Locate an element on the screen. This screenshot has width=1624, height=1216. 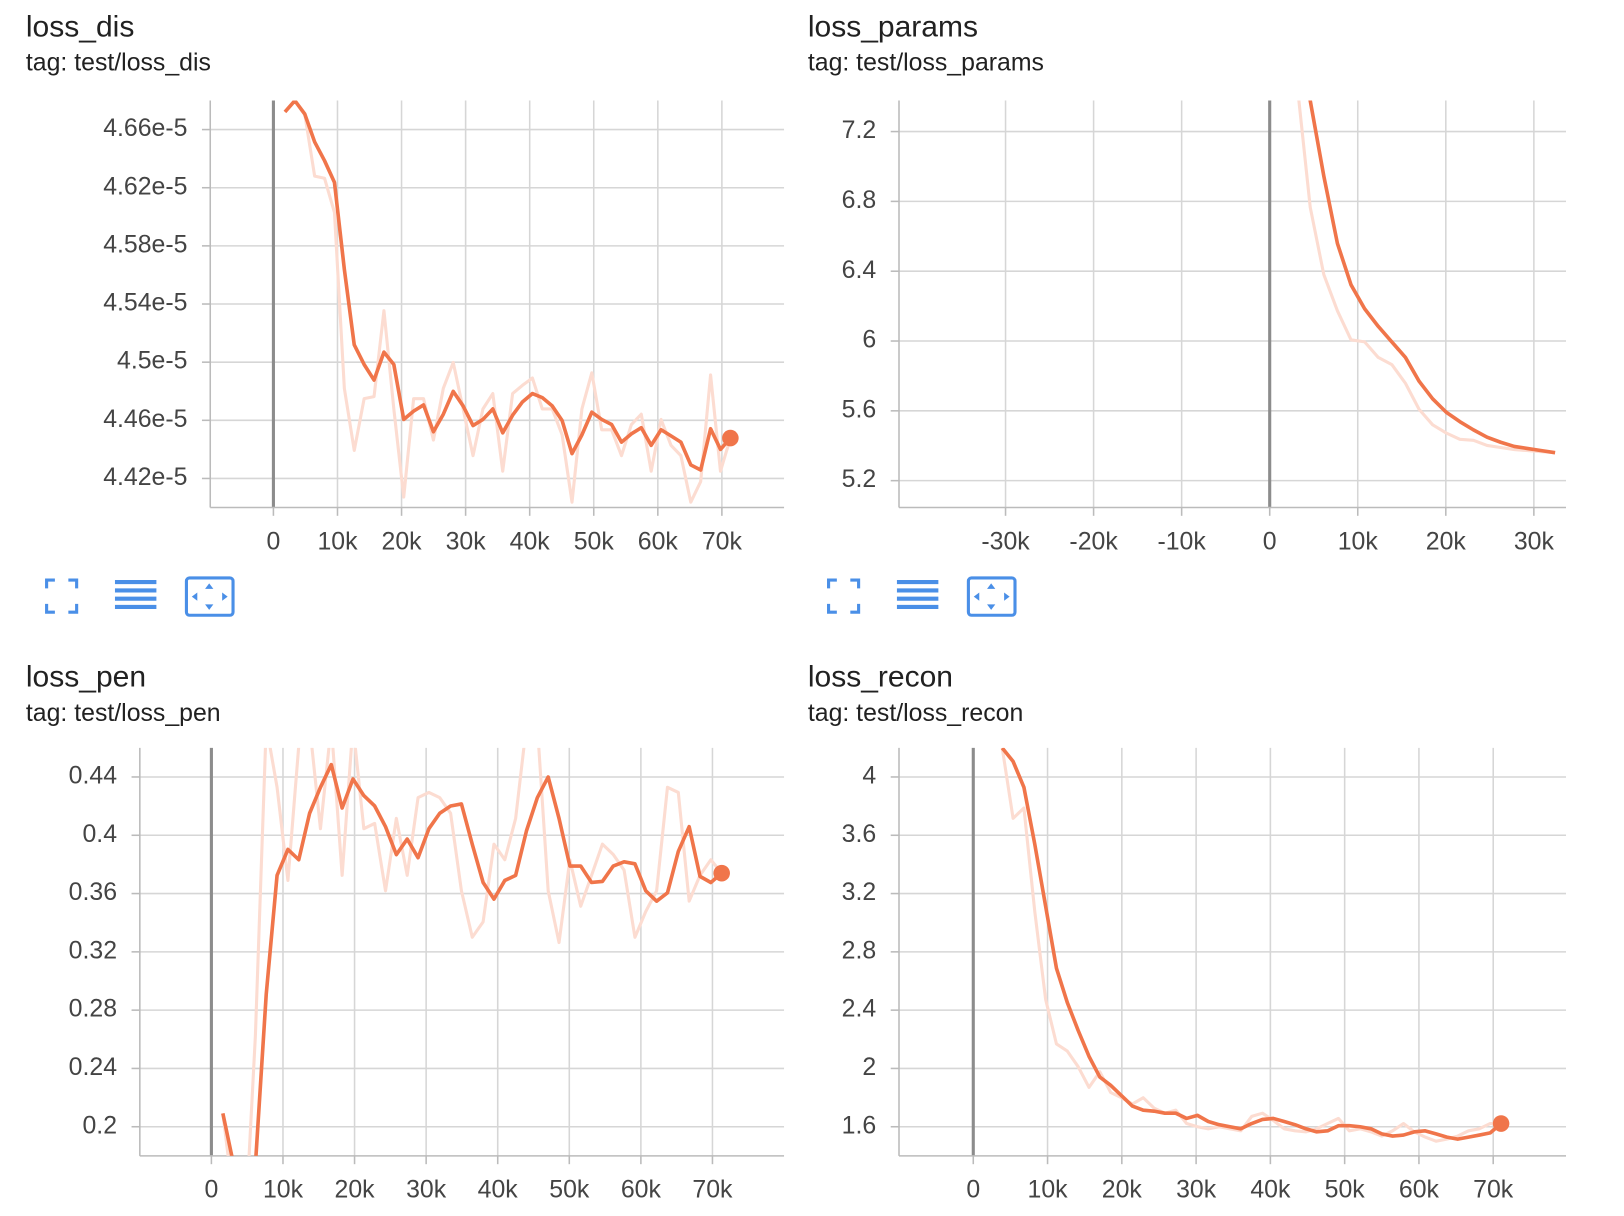
y-tick-label: 2.8 is located at coordinates (859, 950).